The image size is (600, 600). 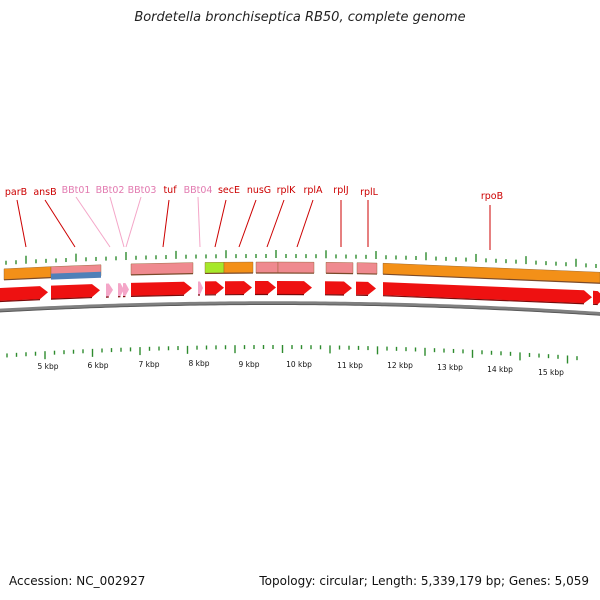 I want to click on backbone-arc, so click(x=300, y=308).